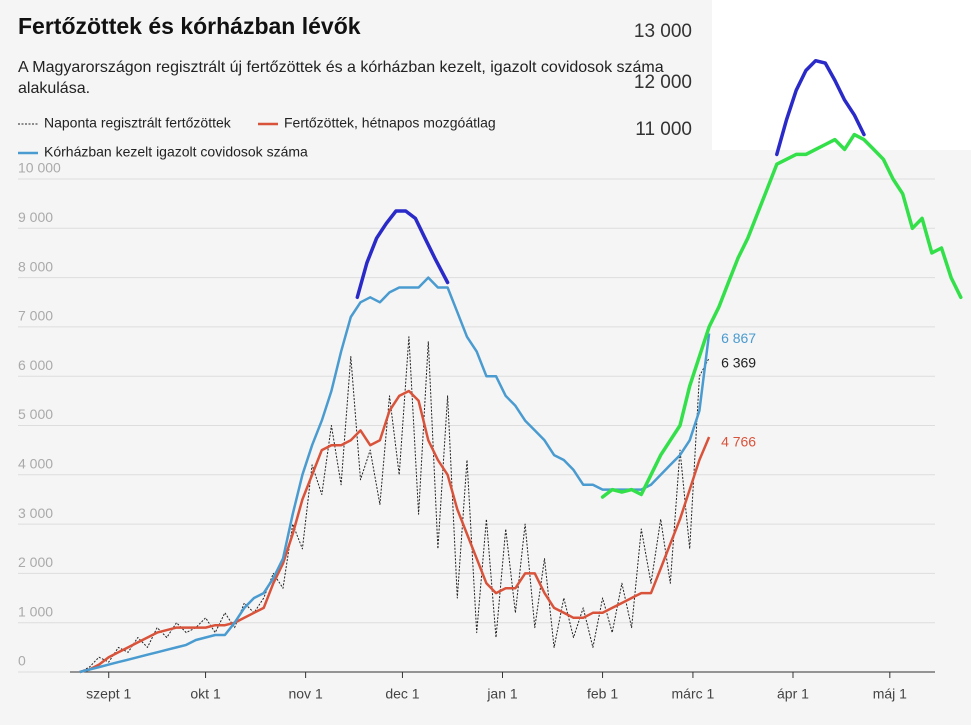 This screenshot has height=725, width=971. I want to click on chart-subtitle: alakulása., so click(54, 88).